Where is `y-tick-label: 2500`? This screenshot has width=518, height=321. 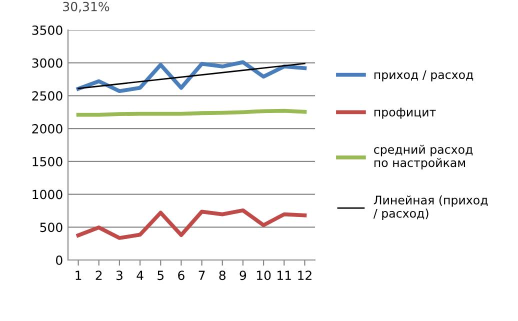 y-tick-label: 2500 is located at coordinates (47, 96).